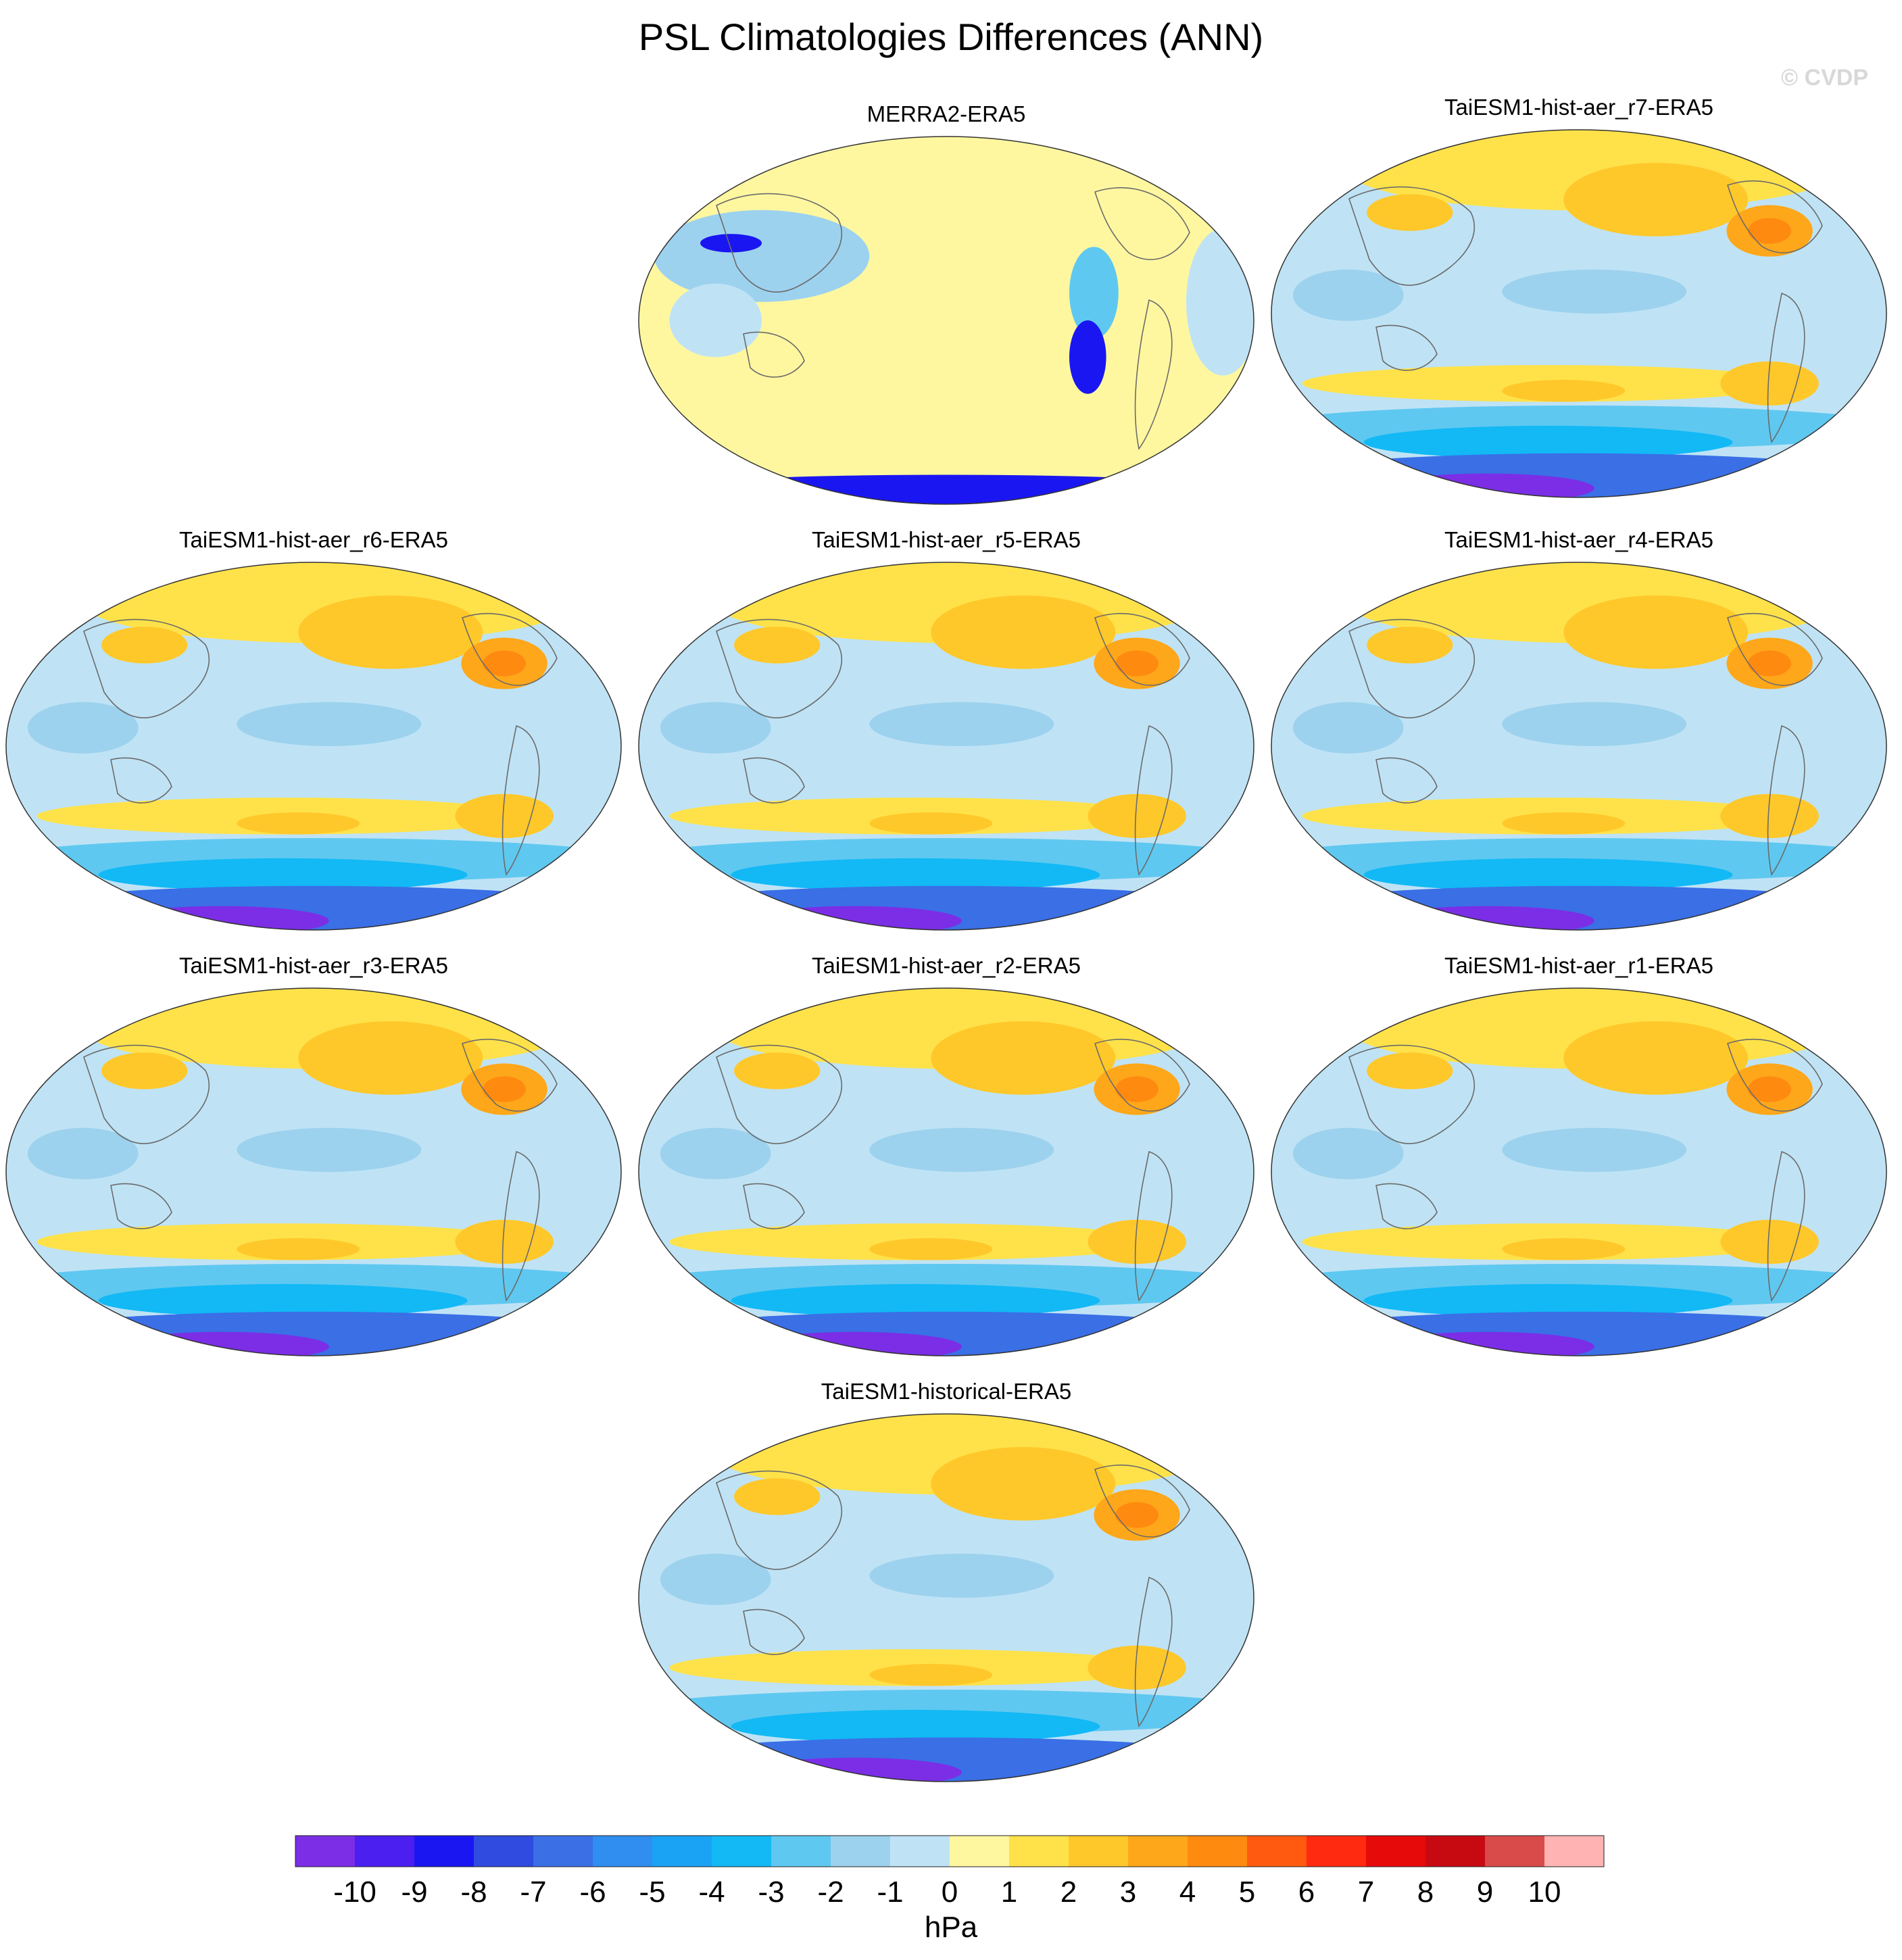  I want to click on colorbar-tick-label: 0, so click(950, 1892).